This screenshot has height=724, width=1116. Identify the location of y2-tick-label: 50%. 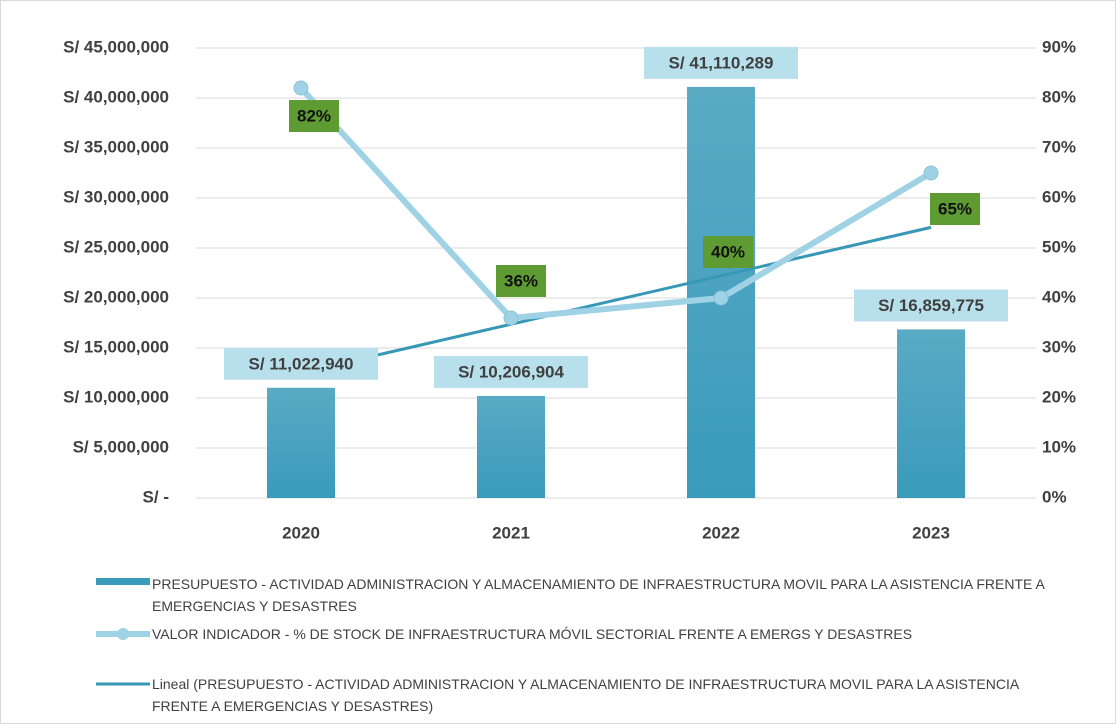
(1059, 246).